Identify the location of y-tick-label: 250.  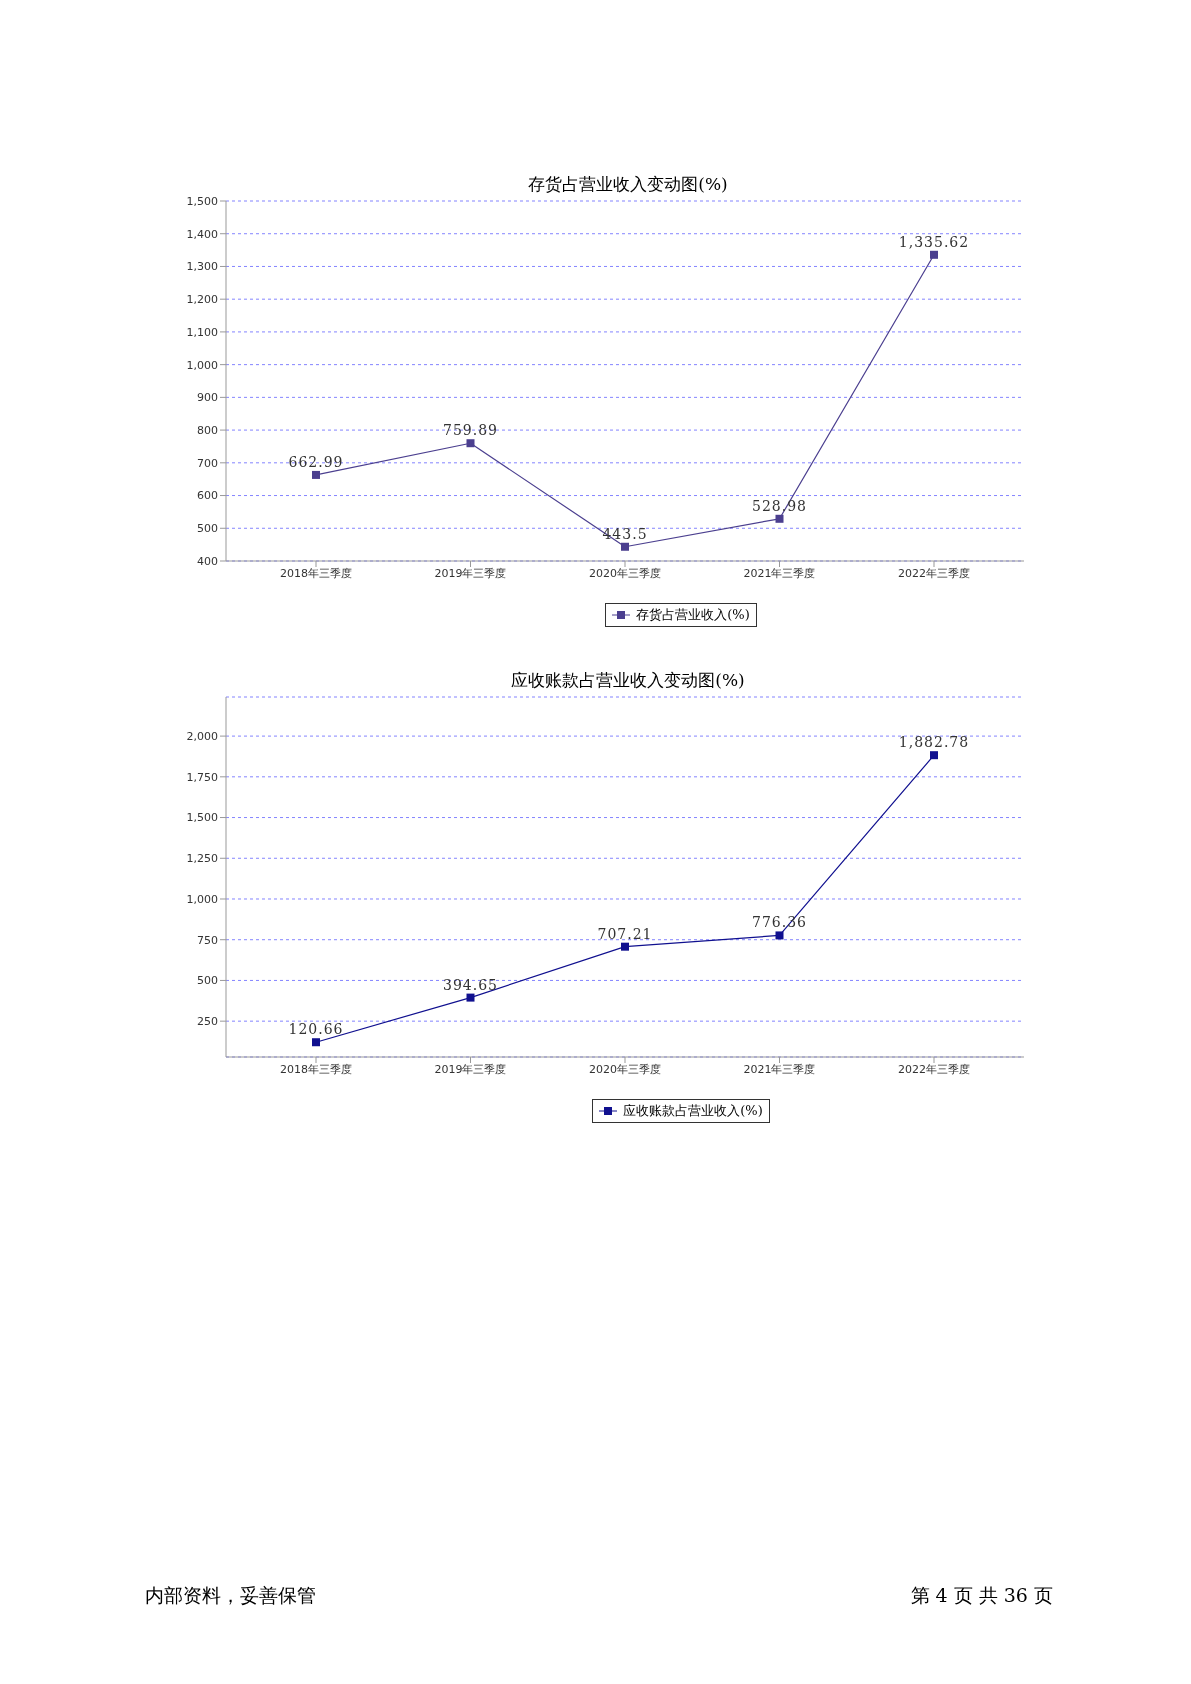
(207, 1022).